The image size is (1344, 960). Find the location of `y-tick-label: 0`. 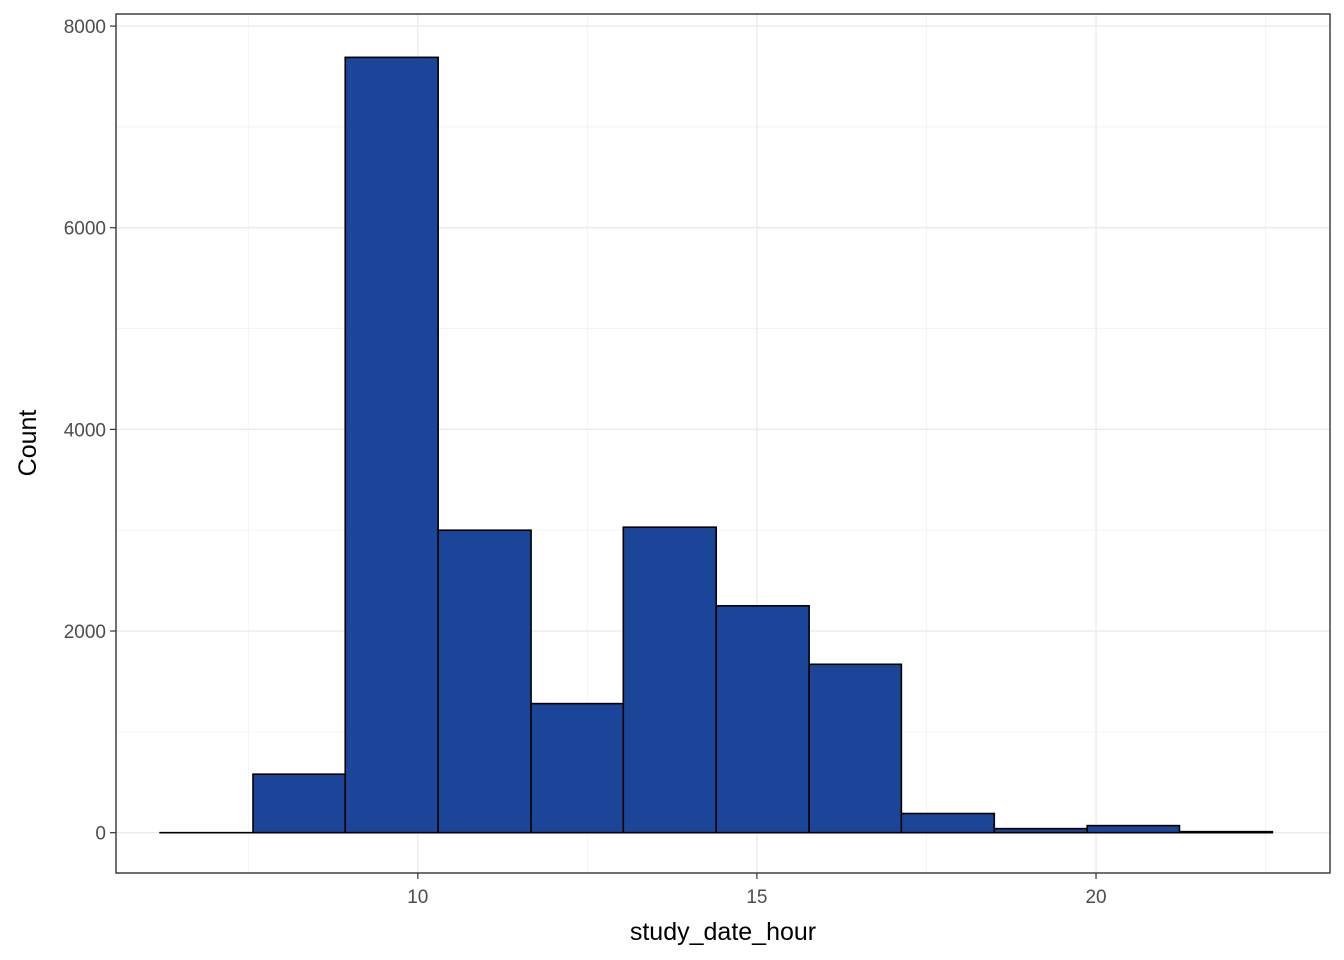

y-tick-label: 0 is located at coordinates (100, 834).